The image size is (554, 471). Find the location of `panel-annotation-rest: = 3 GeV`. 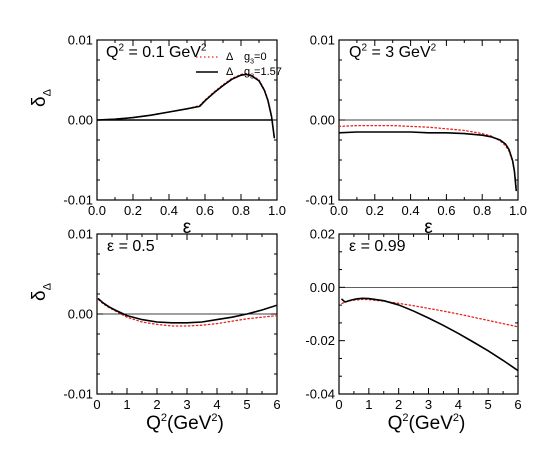

panel-annotation-rest: = 3 GeV is located at coordinates (399, 52).